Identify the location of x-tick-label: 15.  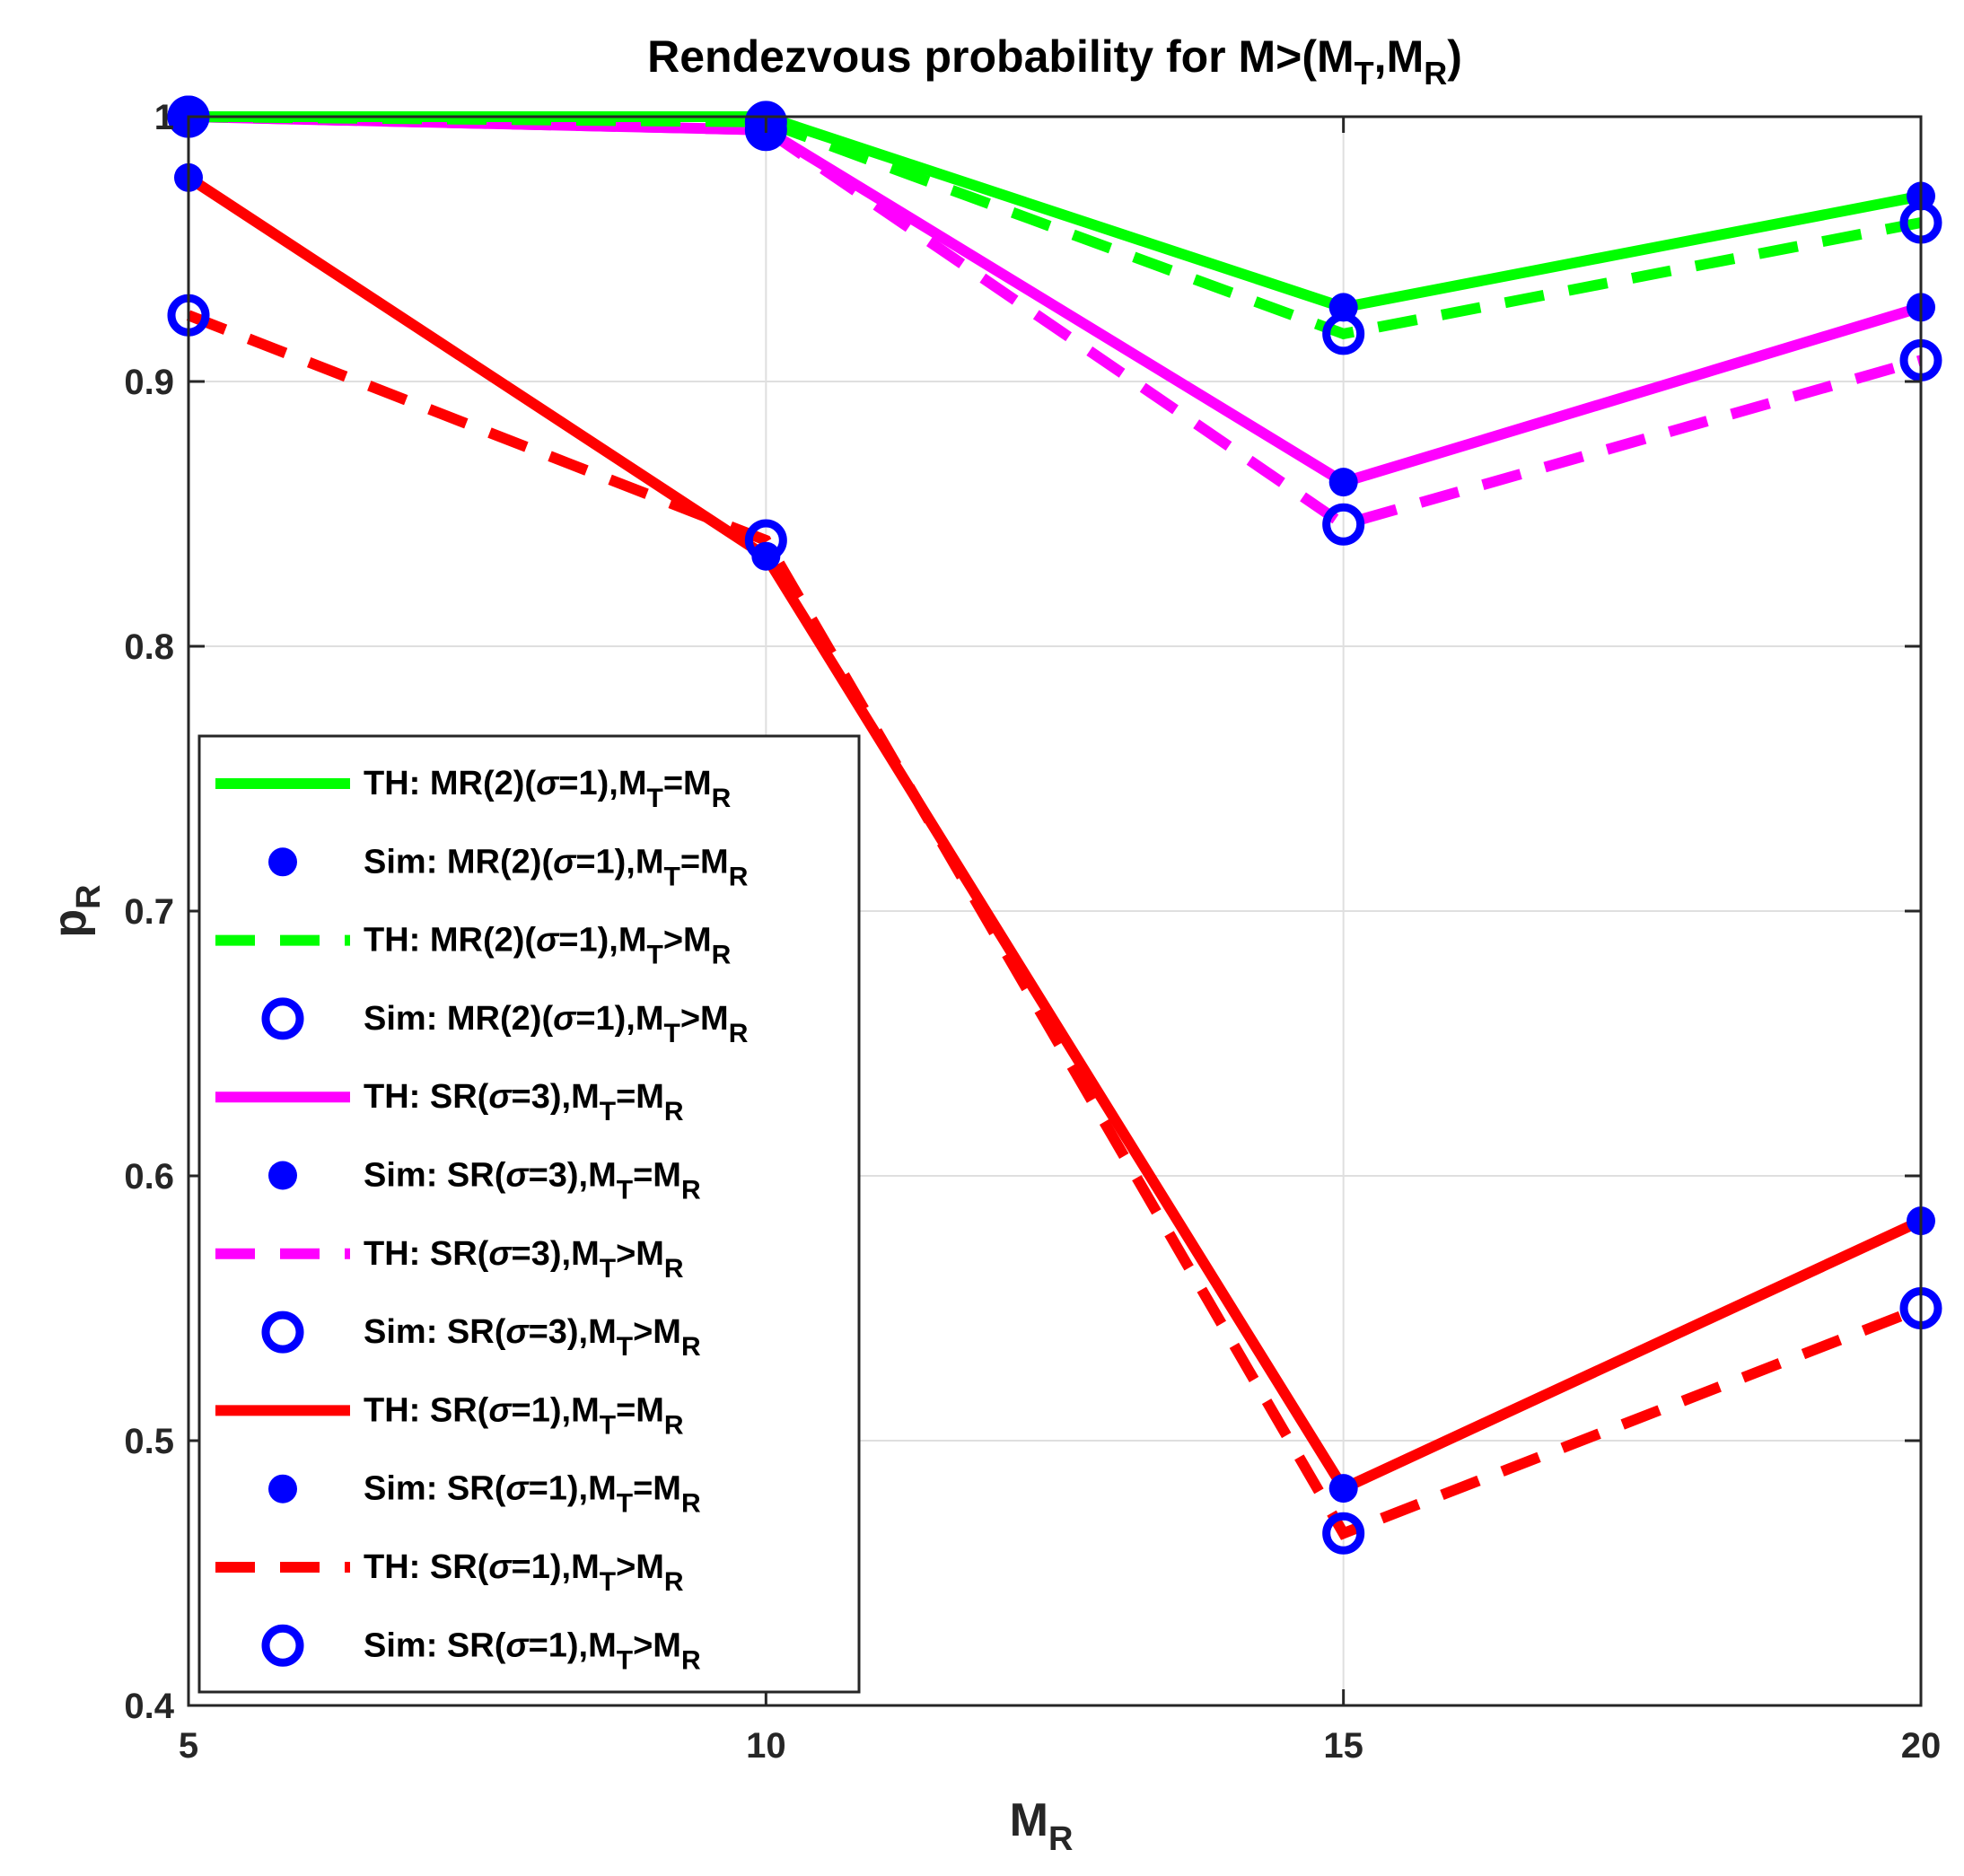
(1343, 1746).